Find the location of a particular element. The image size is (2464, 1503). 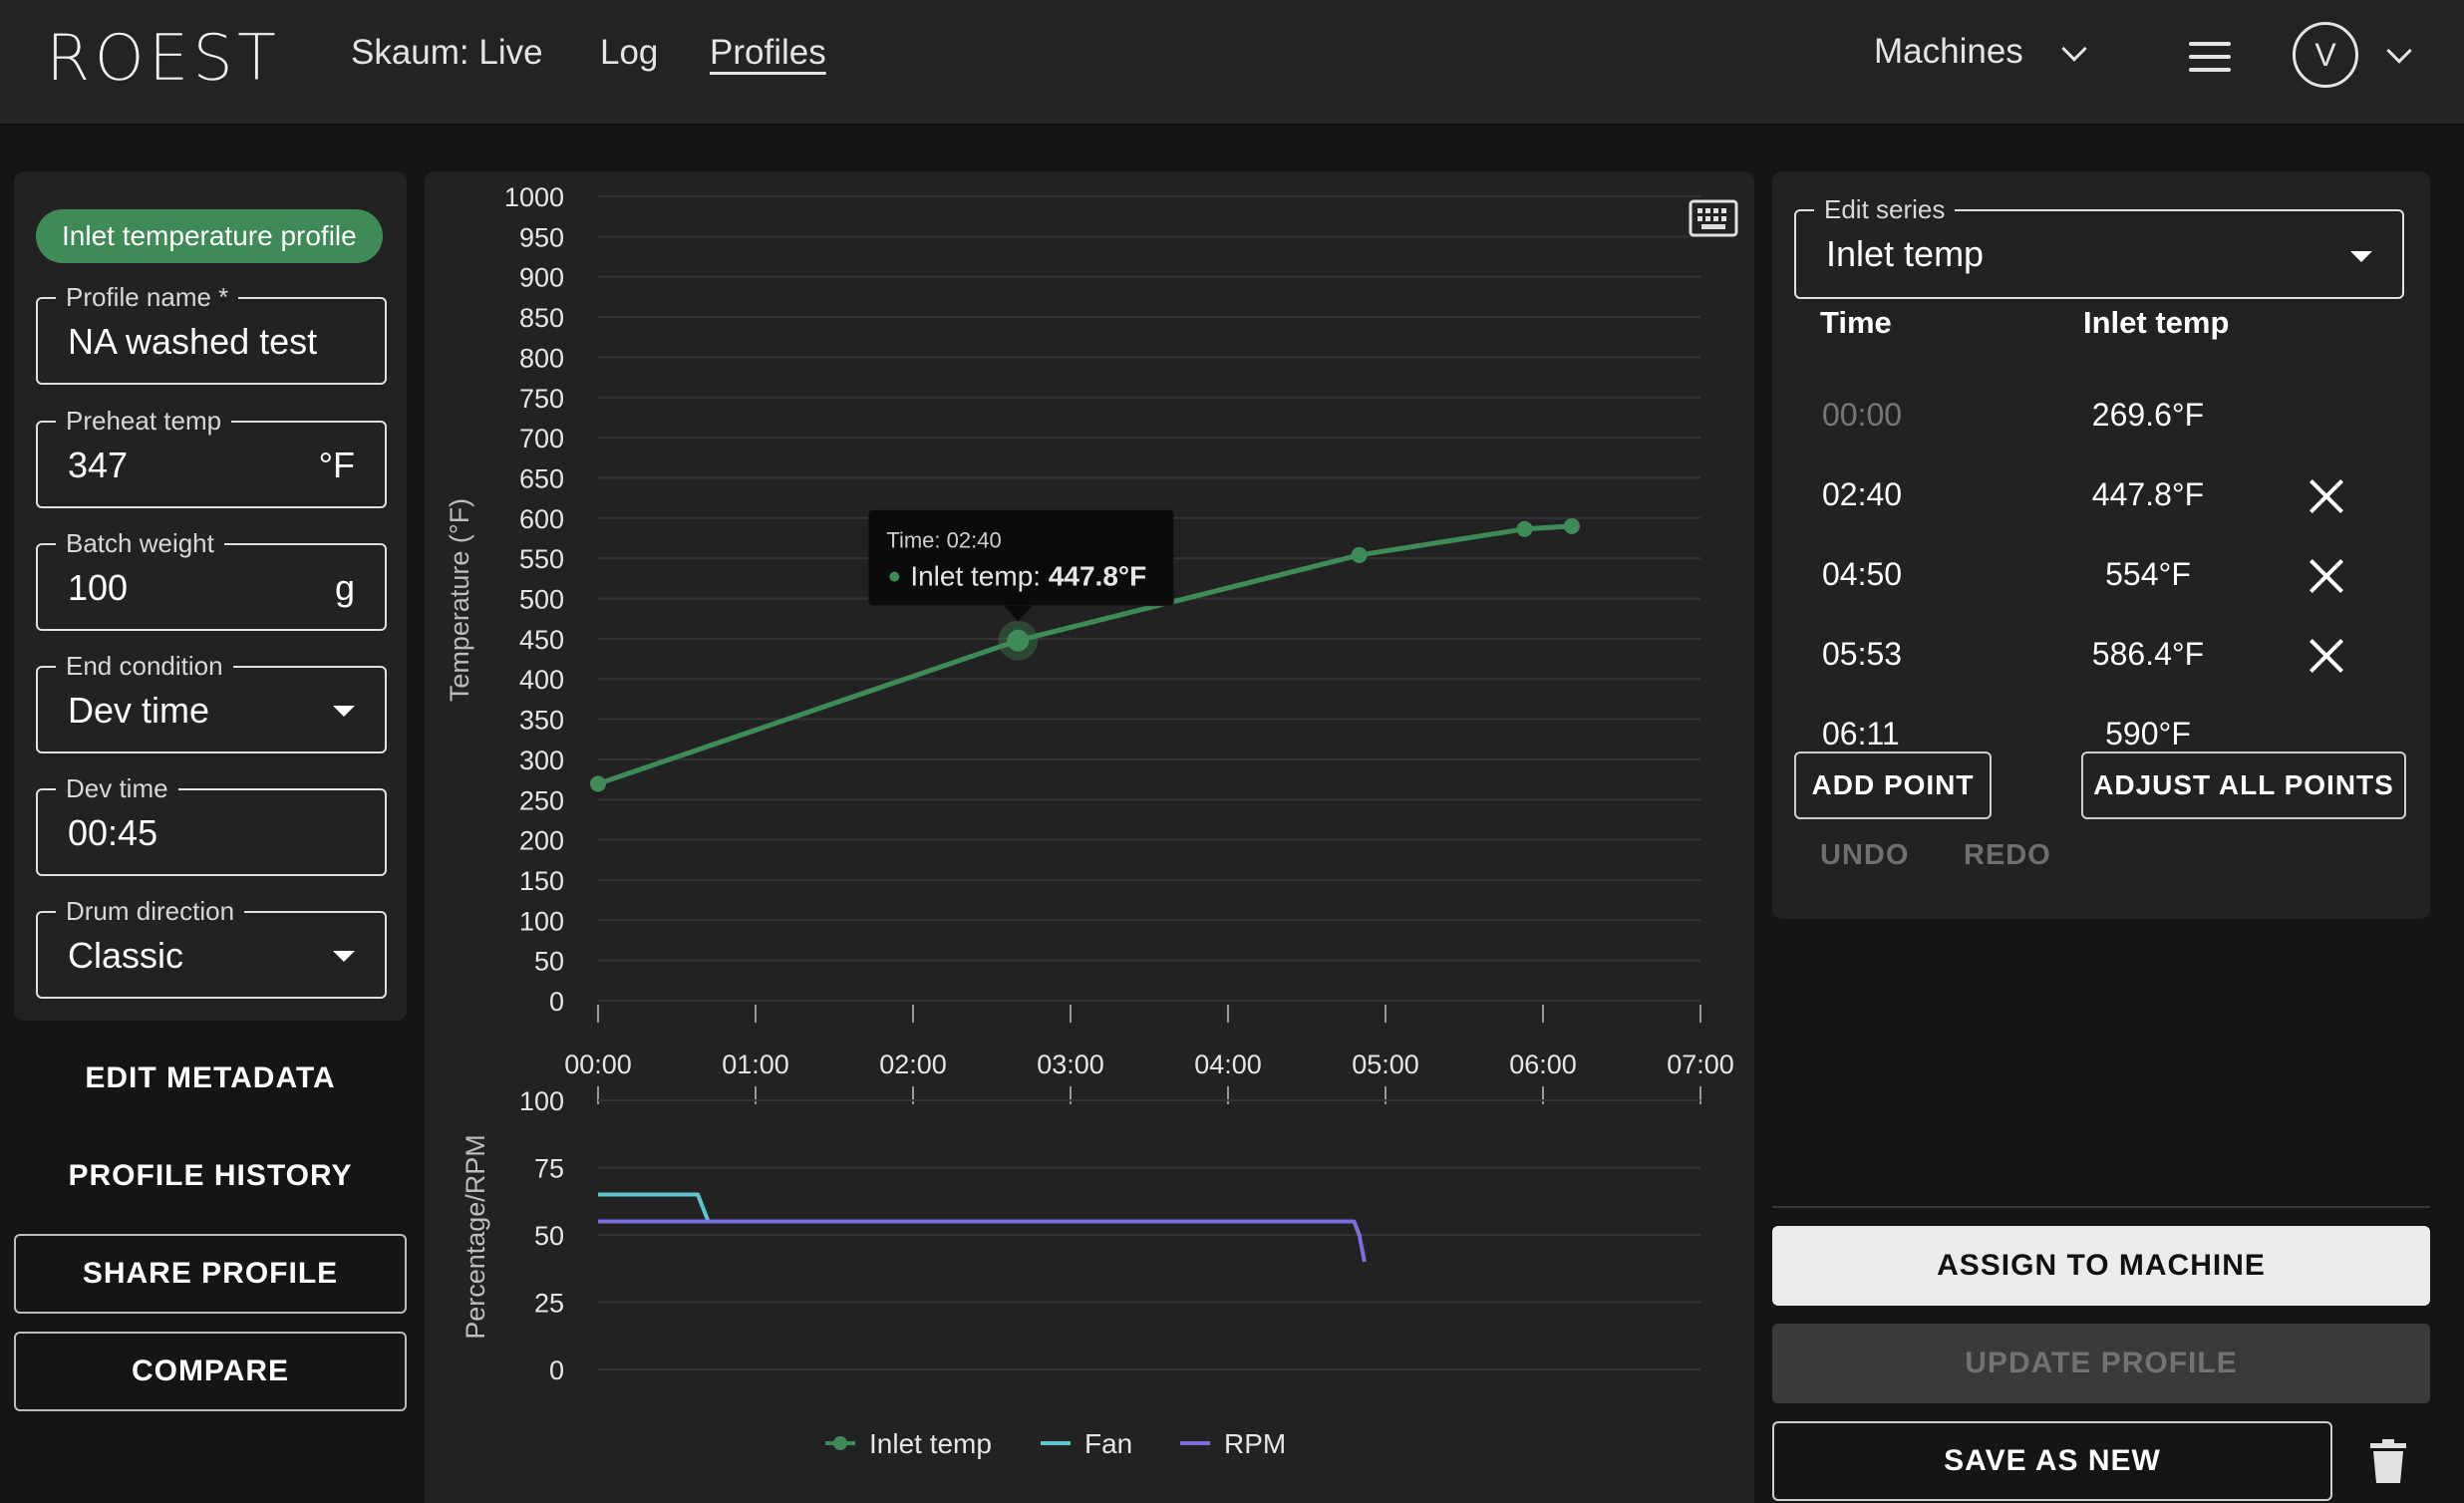

machines-menu: Machines is located at coordinates (1949, 52).